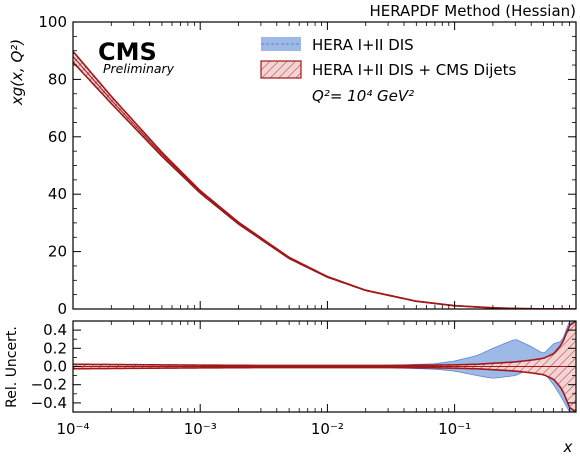  I want to click on x-tick-label: 10⁻², so click(327, 429).